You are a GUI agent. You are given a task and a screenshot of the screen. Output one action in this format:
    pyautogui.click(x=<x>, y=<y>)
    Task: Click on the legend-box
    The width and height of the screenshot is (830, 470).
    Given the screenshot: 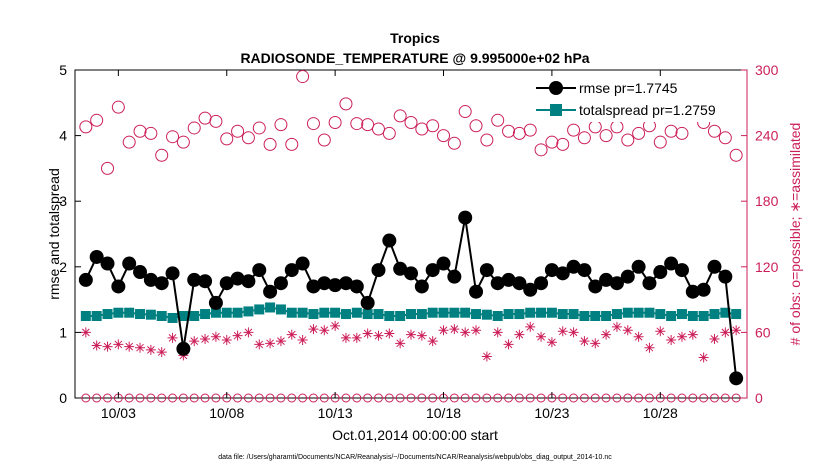 What is the action you would take?
    pyautogui.click(x=634, y=99)
    